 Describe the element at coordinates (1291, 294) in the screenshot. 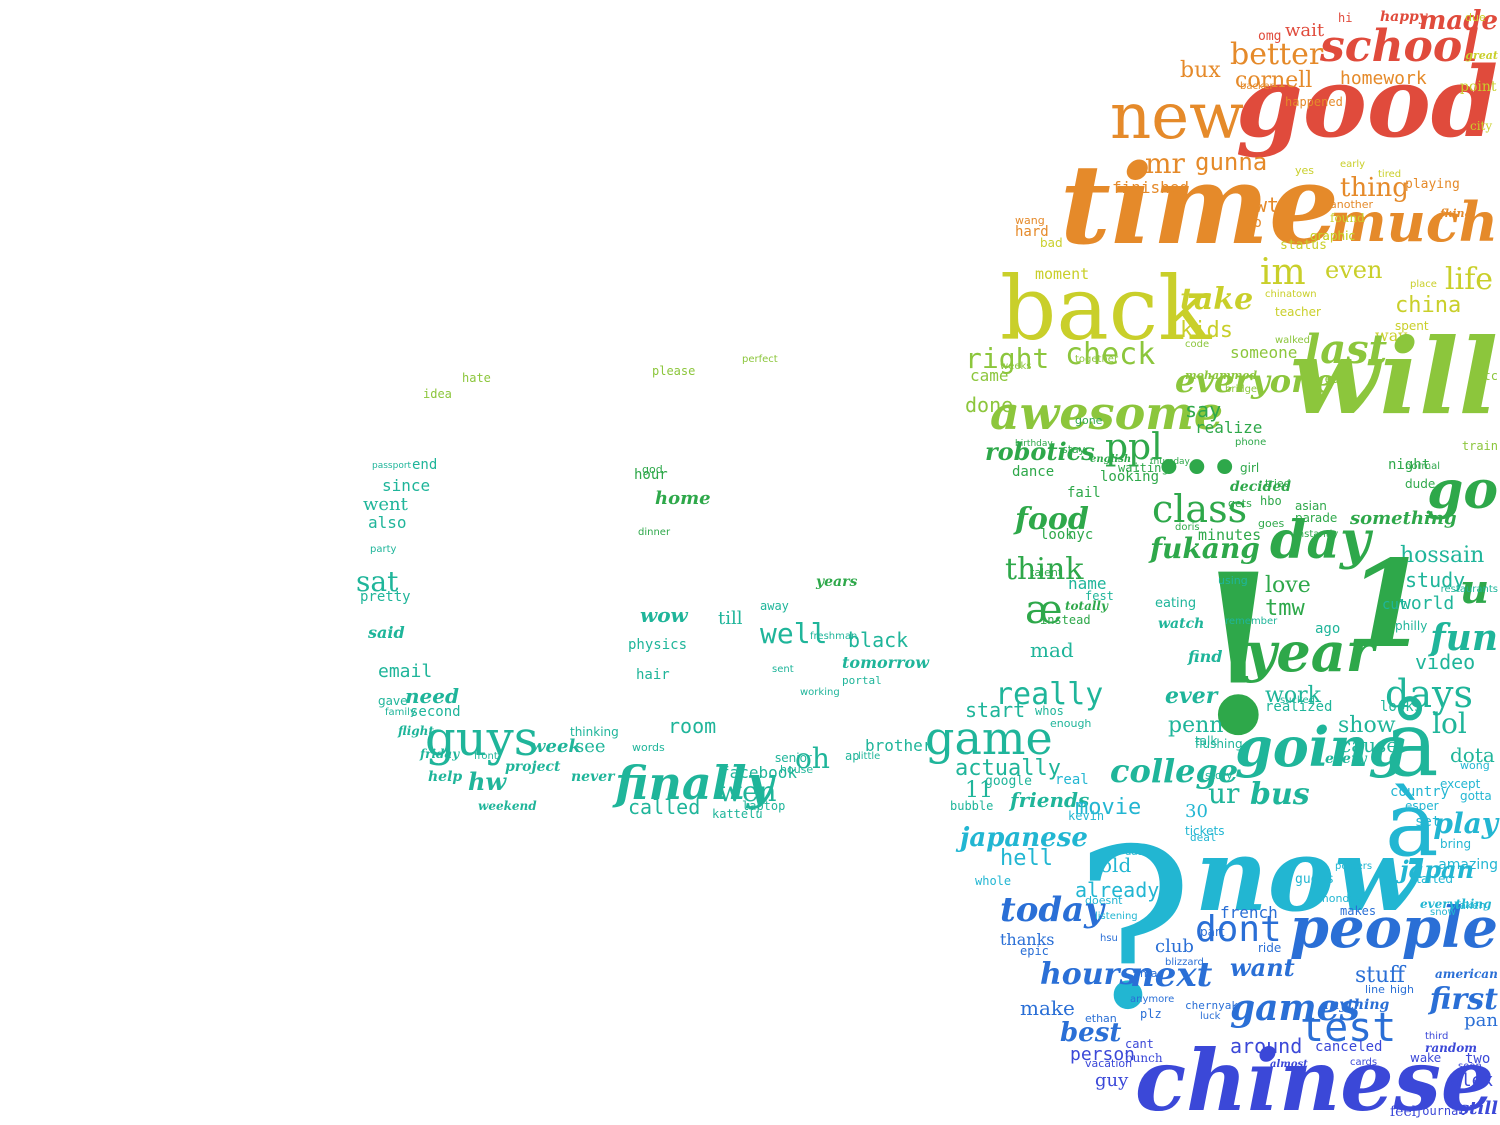

I see `word-chinatown: chinatown` at that location.